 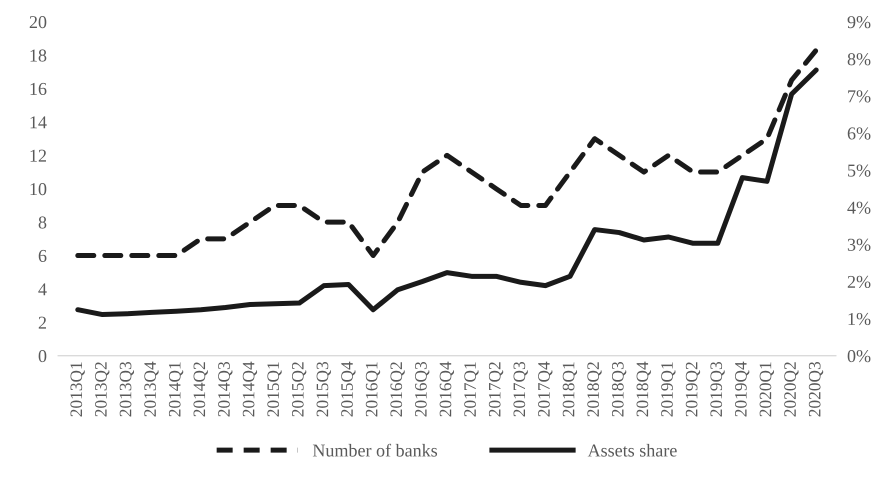 What do you see at coordinates (127, 389) in the screenshot?
I see `x-tick-label: 2013Q3` at bounding box center [127, 389].